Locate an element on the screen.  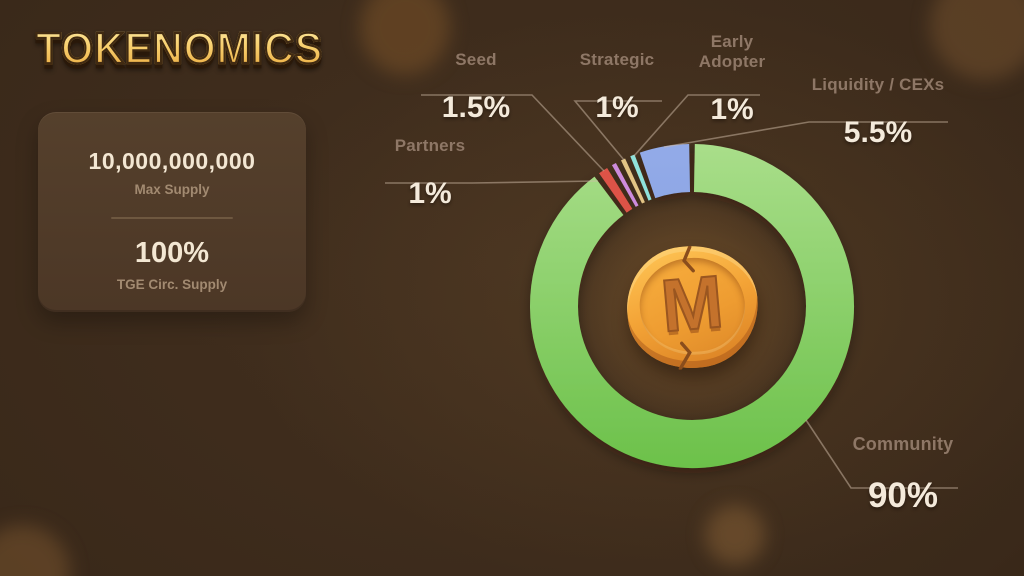
leader-line-liquidity is located at coordinates (805, 134).